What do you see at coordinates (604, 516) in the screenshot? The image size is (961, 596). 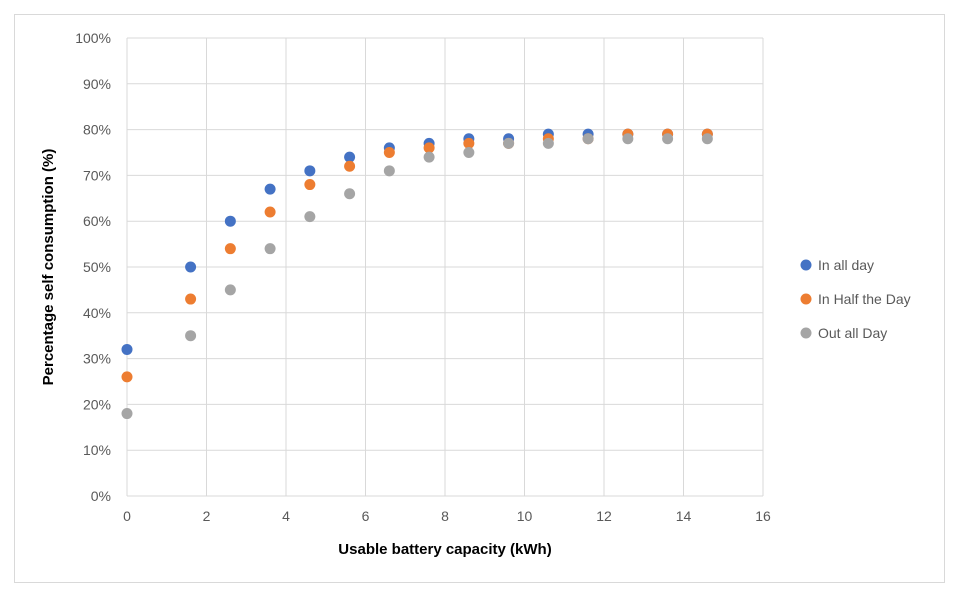 I see `x-tick-label: 12` at bounding box center [604, 516].